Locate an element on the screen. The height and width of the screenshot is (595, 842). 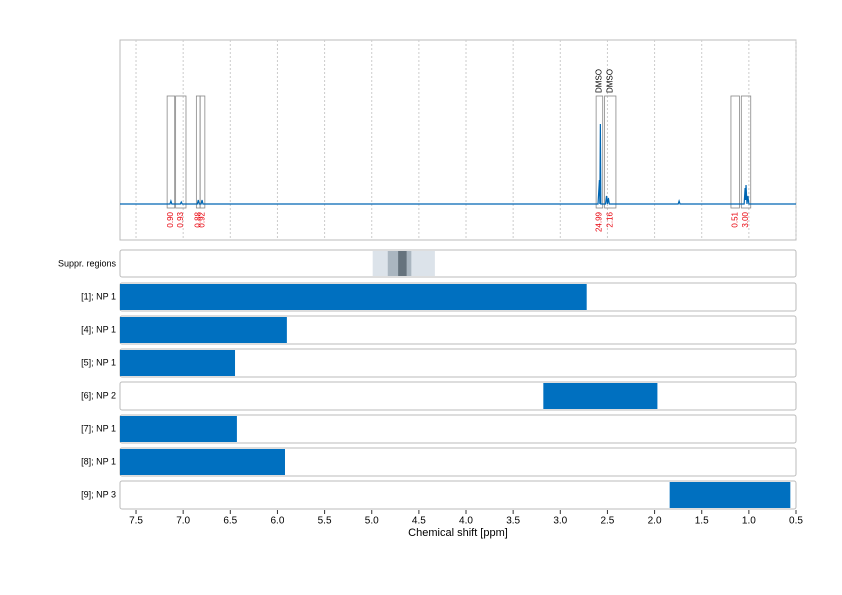
row-label: [4]; NP 1 is located at coordinates (98, 329).